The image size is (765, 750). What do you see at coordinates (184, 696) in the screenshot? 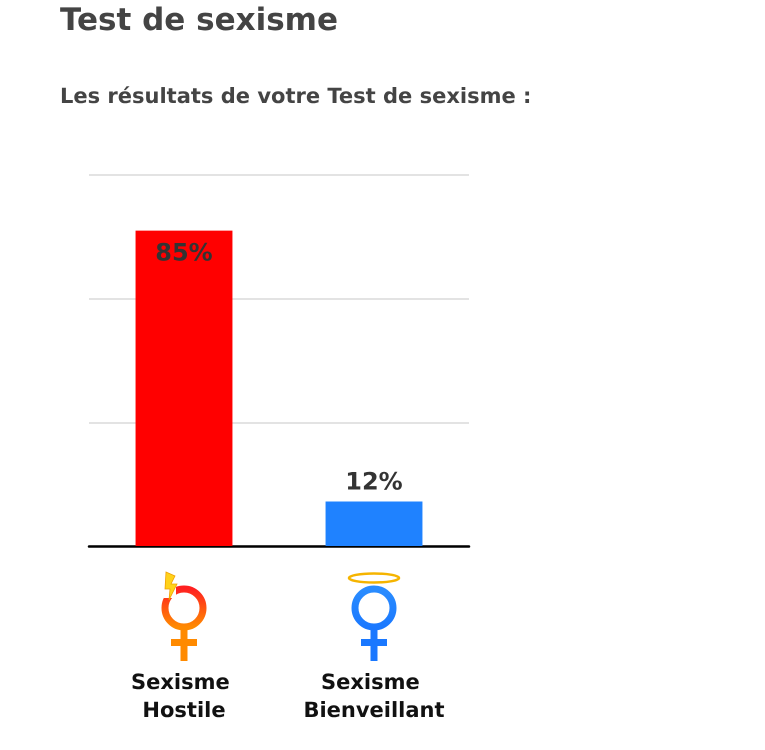
I see `x-tick-label: Sexisme Hostile` at bounding box center [184, 696].